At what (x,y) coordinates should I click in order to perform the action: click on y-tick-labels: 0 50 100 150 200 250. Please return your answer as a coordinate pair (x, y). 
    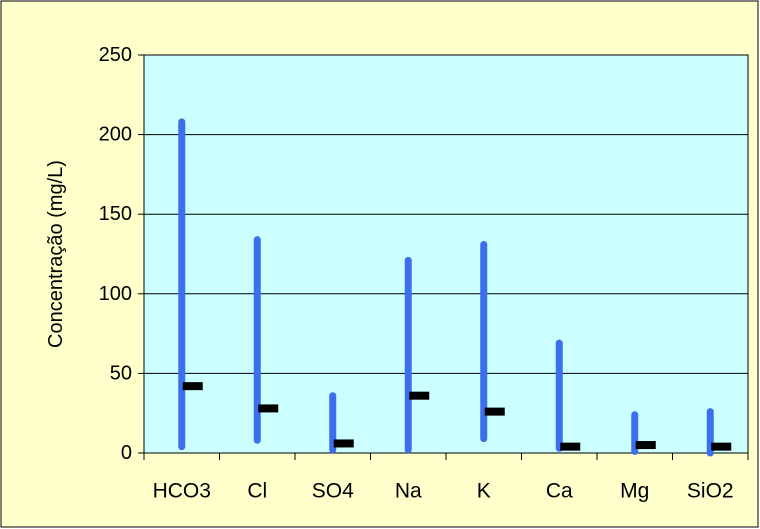
    Looking at the image, I should click on (115, 254).